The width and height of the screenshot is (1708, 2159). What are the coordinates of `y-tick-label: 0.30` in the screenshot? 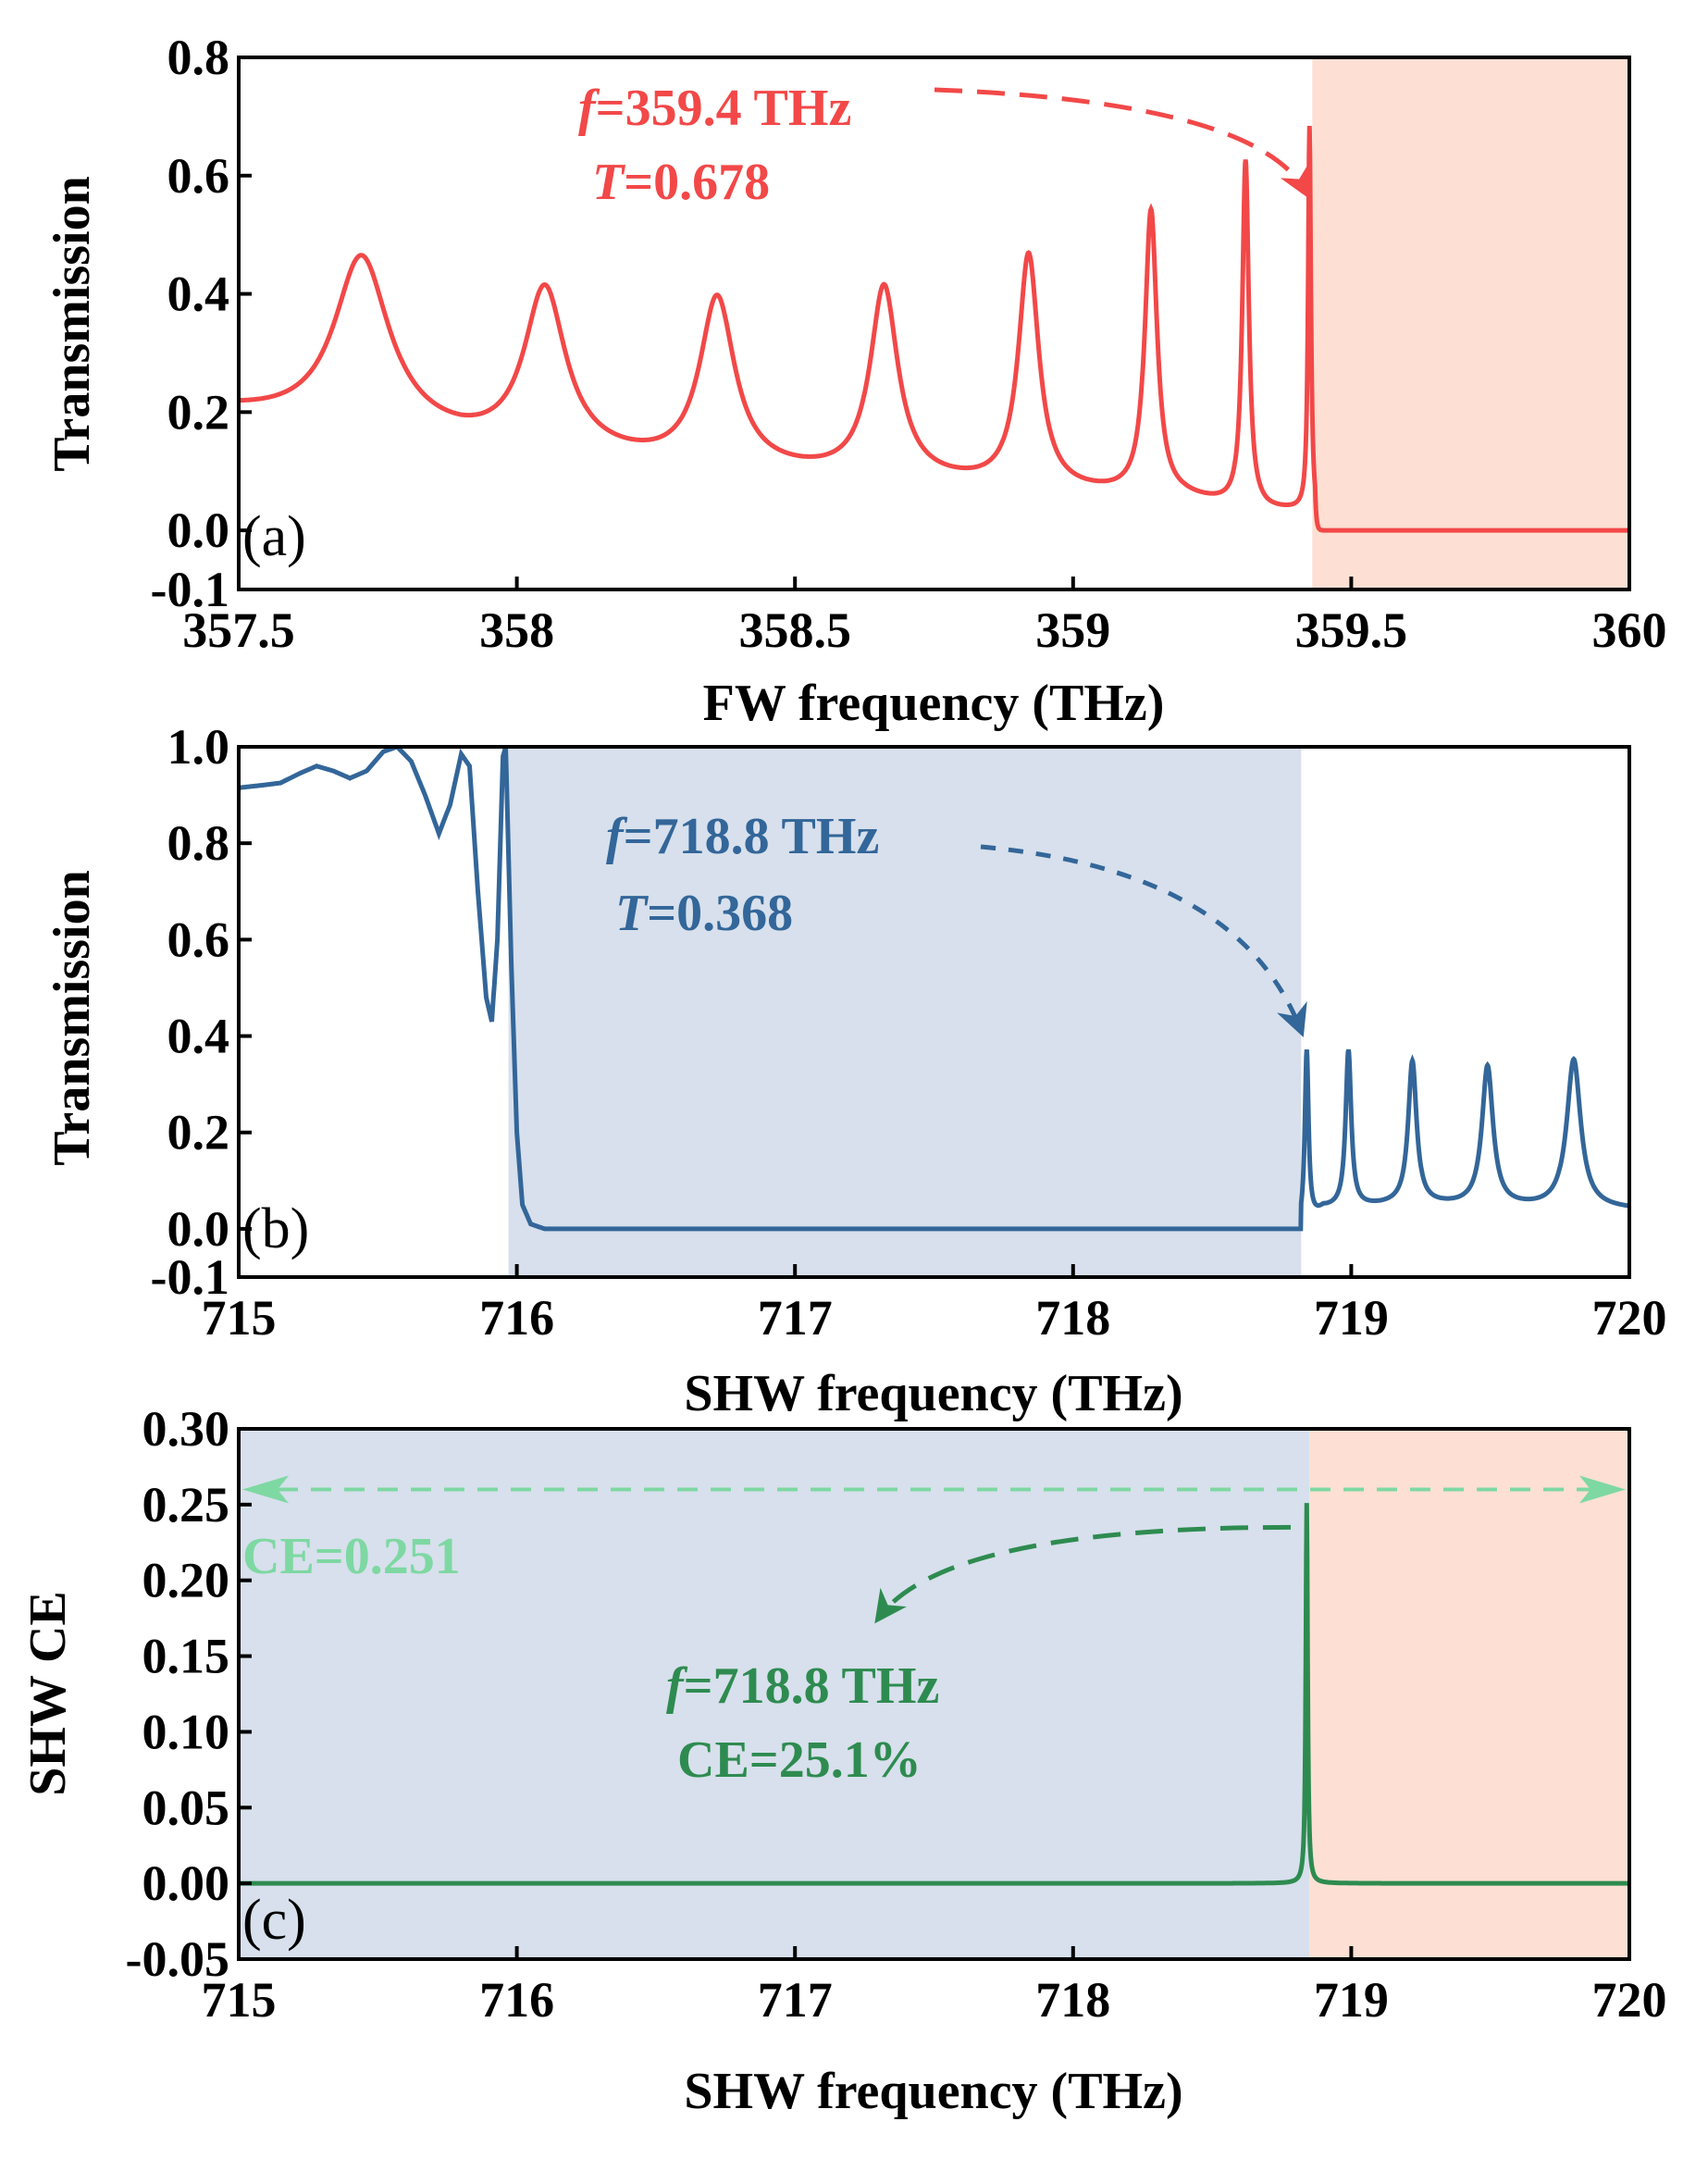 It's located at (186, 1429).